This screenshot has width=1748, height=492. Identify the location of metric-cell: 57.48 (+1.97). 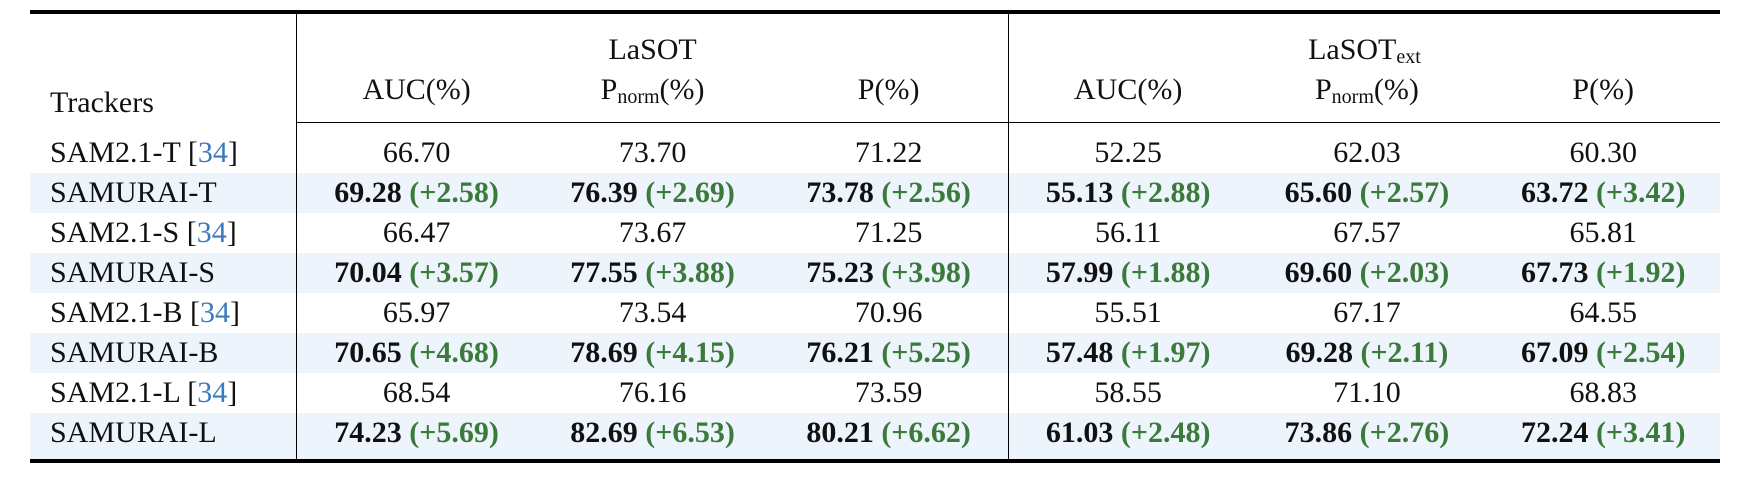
(1127, 353).